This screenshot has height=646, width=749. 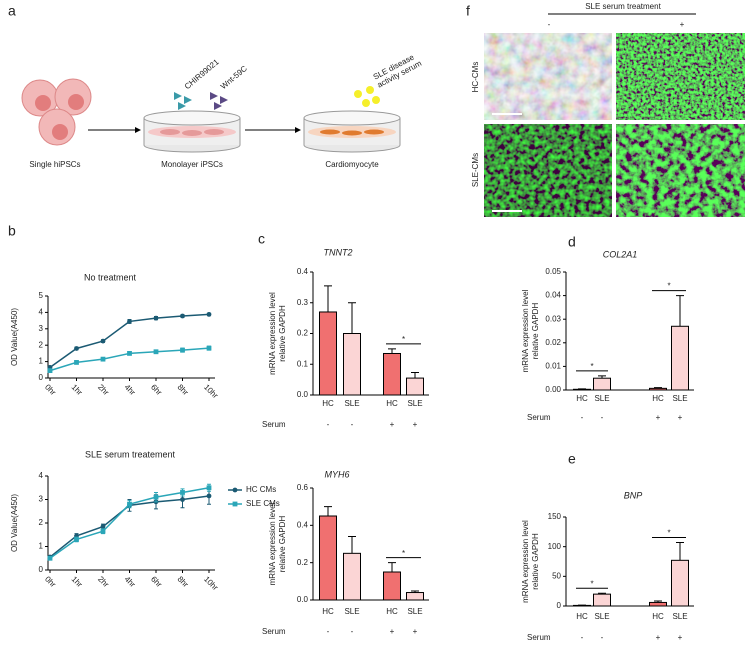 I want to click on panel-label: c, so click(x=261, y=239).